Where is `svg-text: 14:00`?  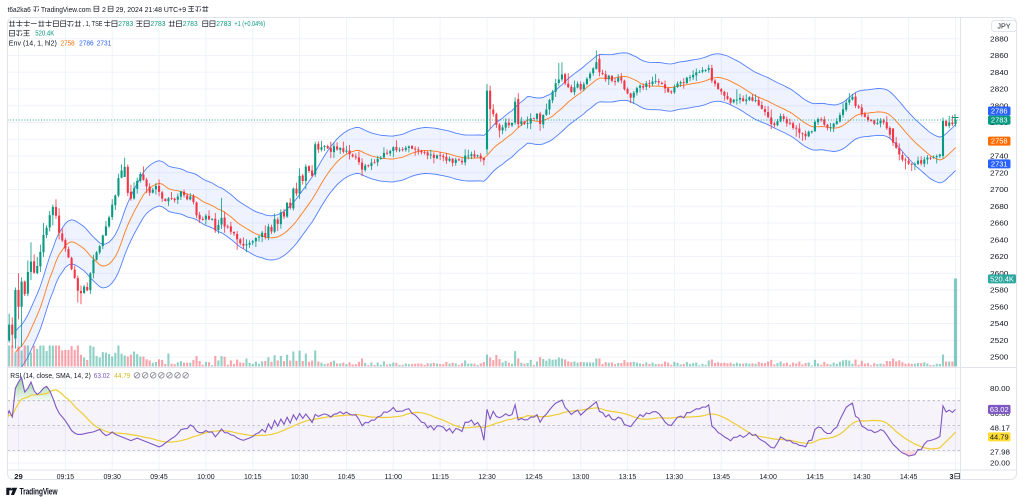 svg-text: 14:00 is located at coordinates (768, 476).